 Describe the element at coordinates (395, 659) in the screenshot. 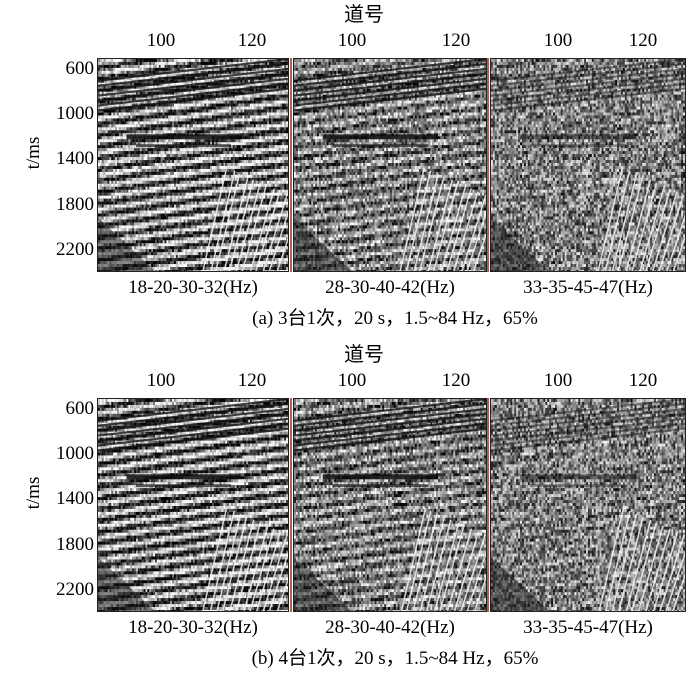

I see `figure-b-caption: (b) 4台1次，20 s，1.5~84 Hz，65%` at that location.